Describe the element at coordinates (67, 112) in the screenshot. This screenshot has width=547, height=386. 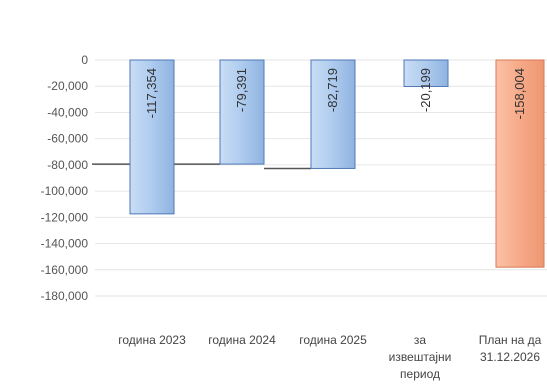
I see `y-tick-label: -40,000` at that location.